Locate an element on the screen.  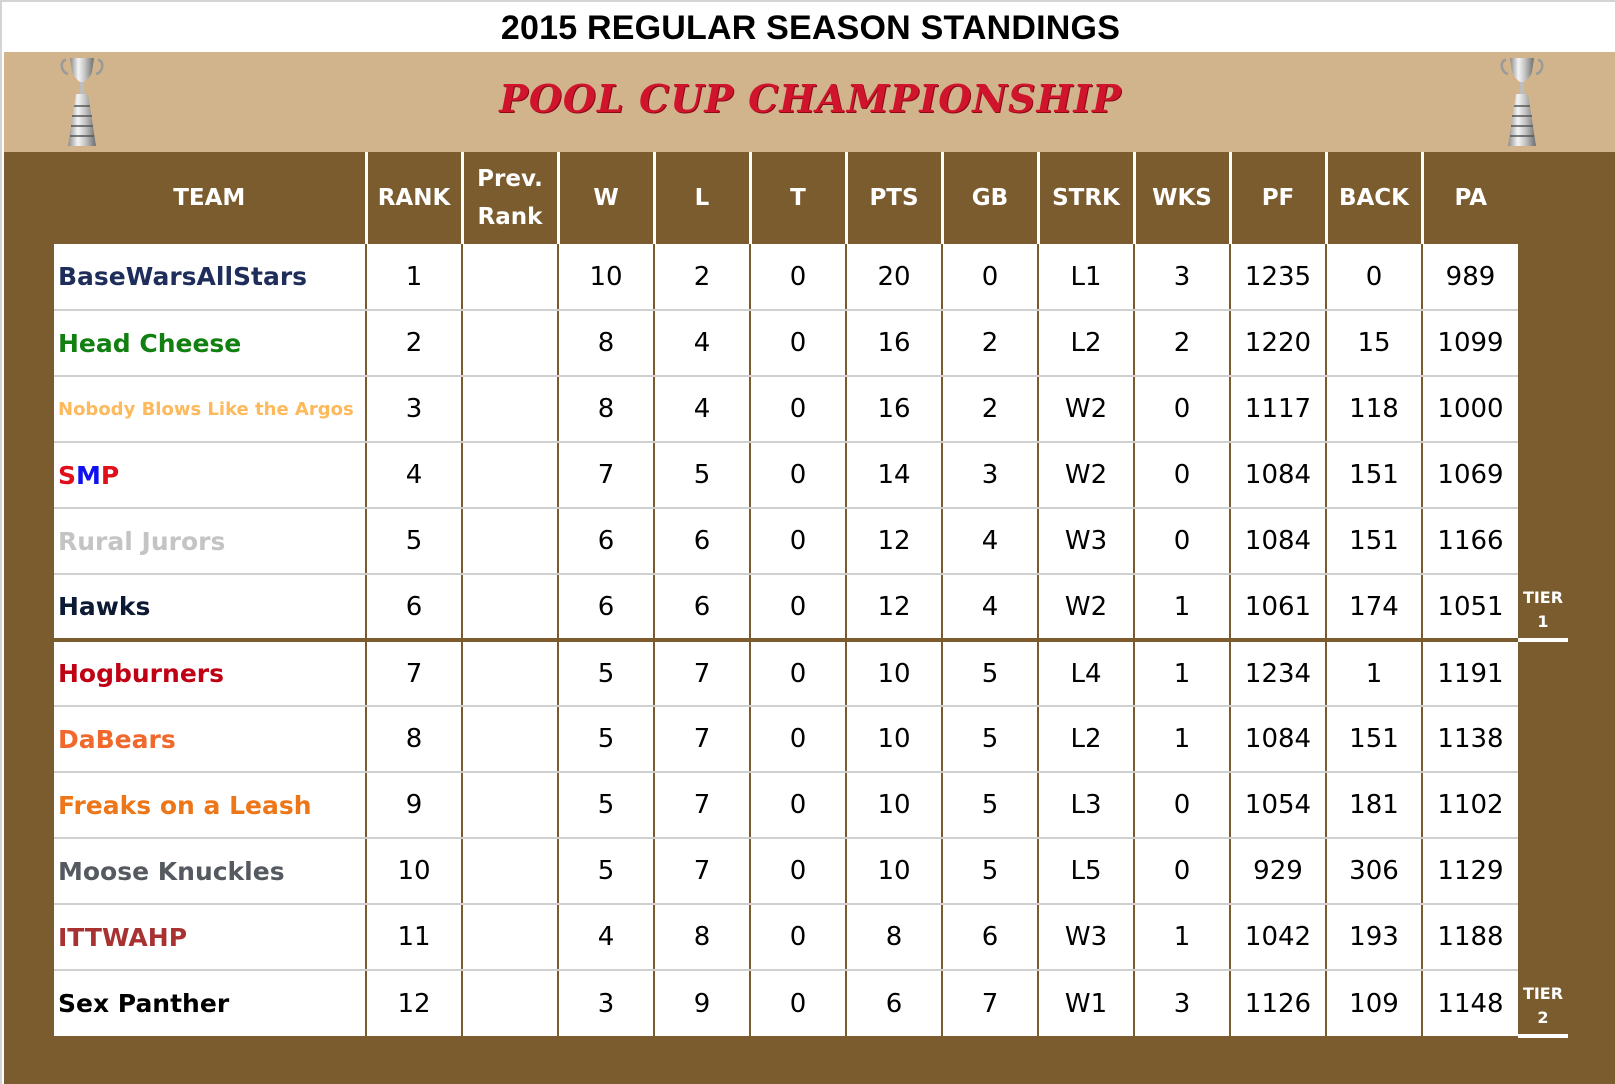
games-back-cell: 2 is located at coordinates (989, 409).